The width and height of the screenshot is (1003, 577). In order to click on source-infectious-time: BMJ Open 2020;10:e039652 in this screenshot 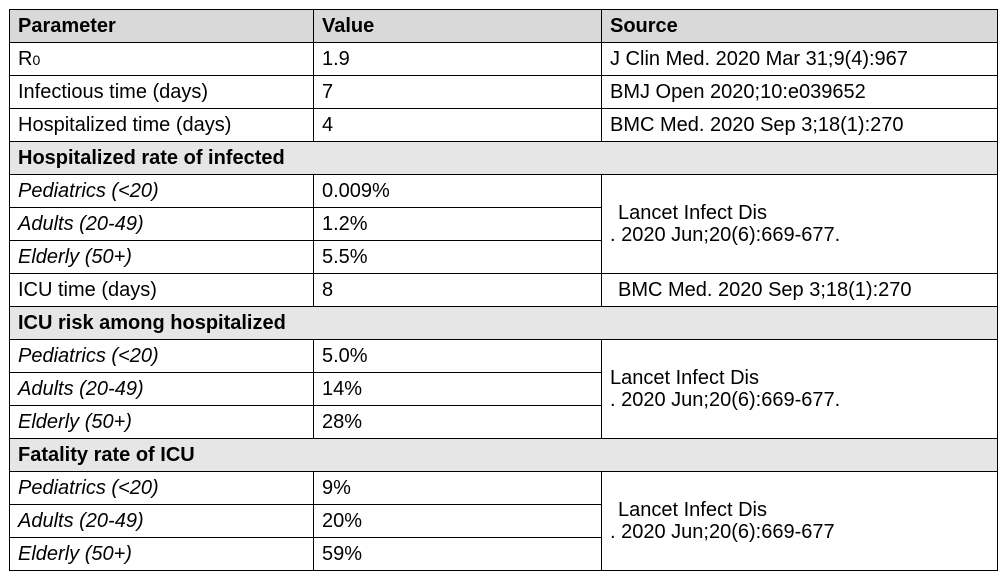, I will do `click(799, 92)`.